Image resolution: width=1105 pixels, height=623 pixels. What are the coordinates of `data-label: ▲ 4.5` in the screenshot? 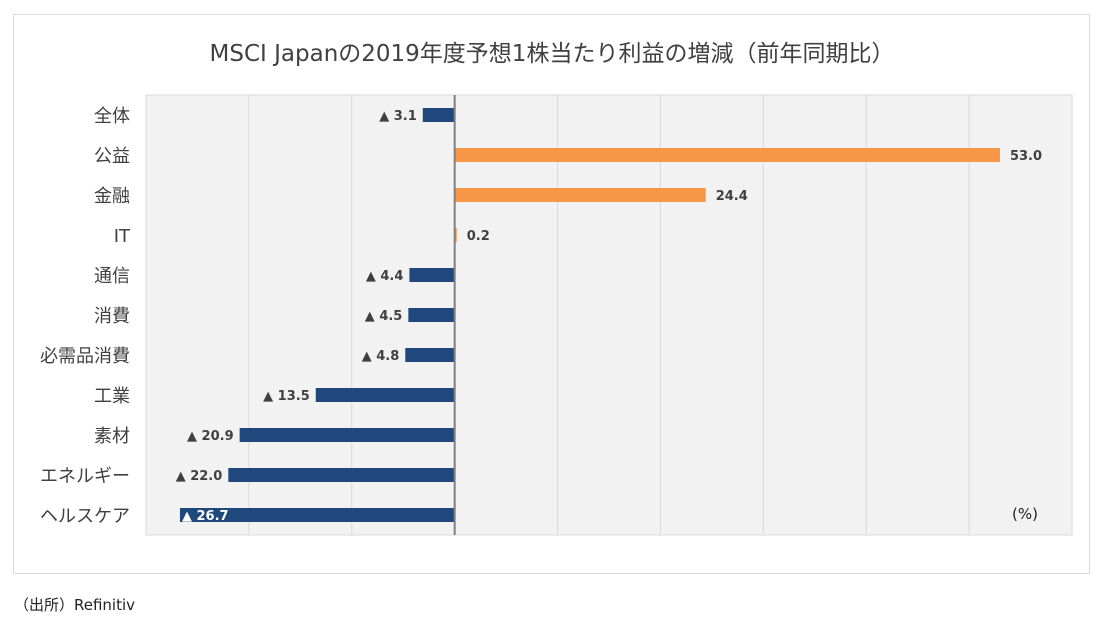 It's located at (384, 316).